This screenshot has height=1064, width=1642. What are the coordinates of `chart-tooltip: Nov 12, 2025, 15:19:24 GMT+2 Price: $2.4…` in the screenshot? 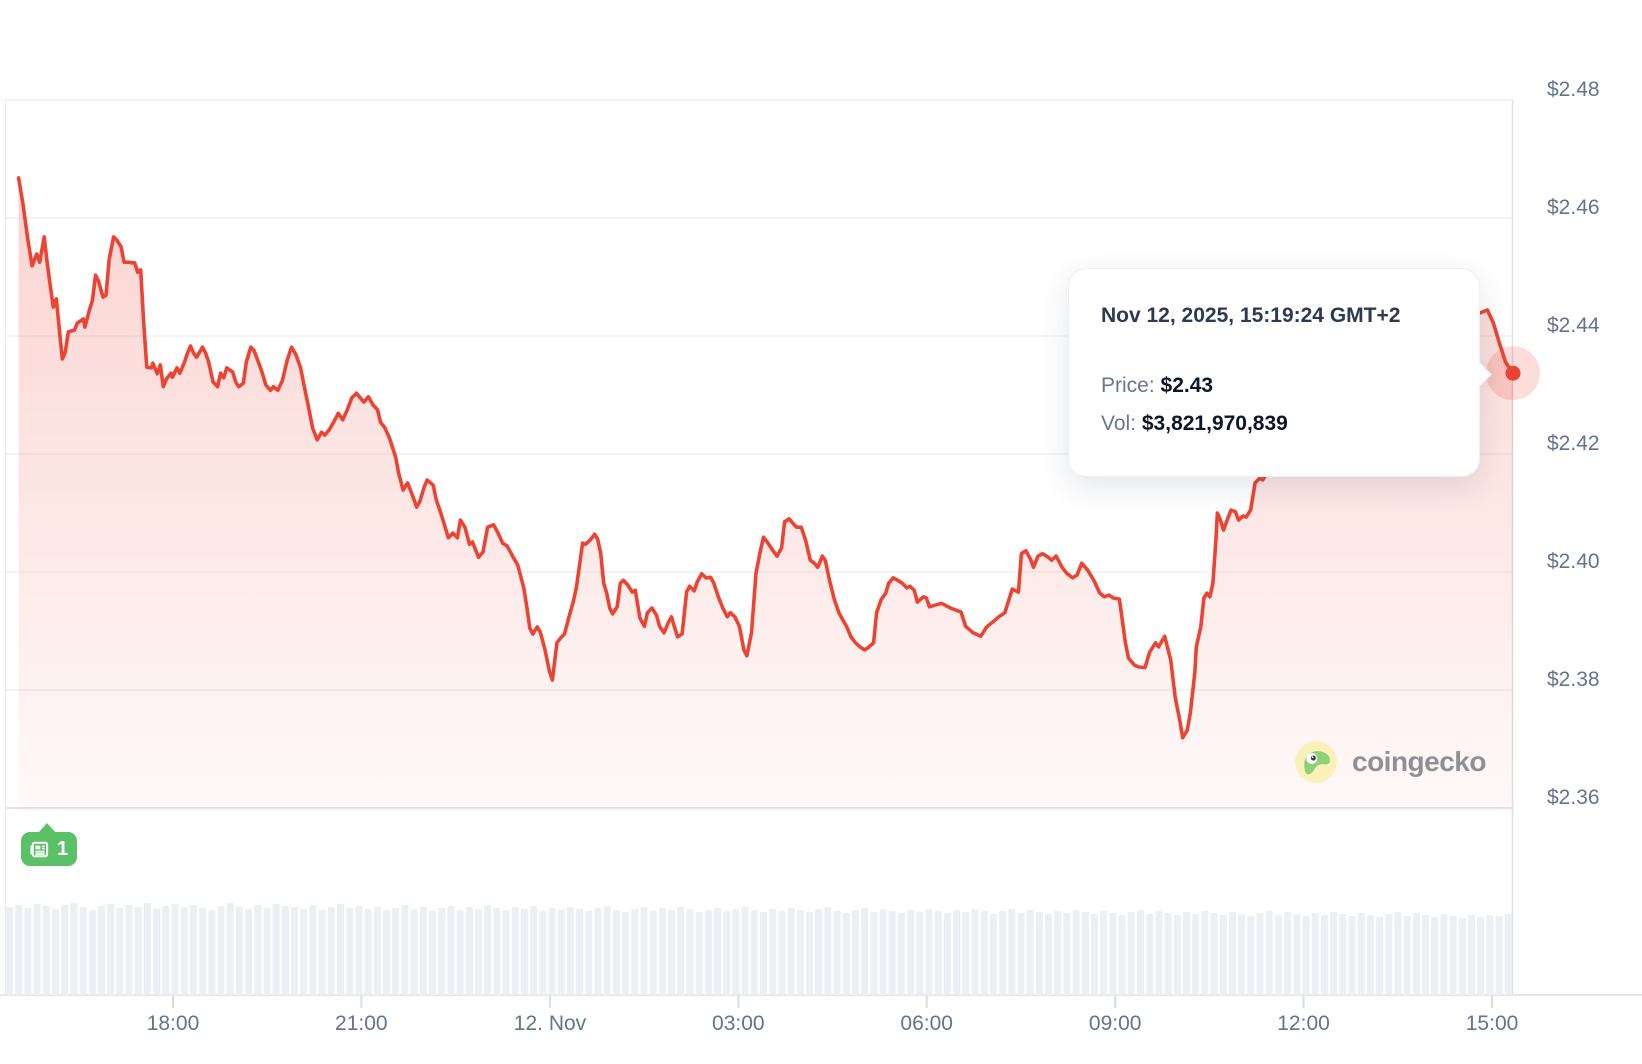 It's located at (1280, 372).